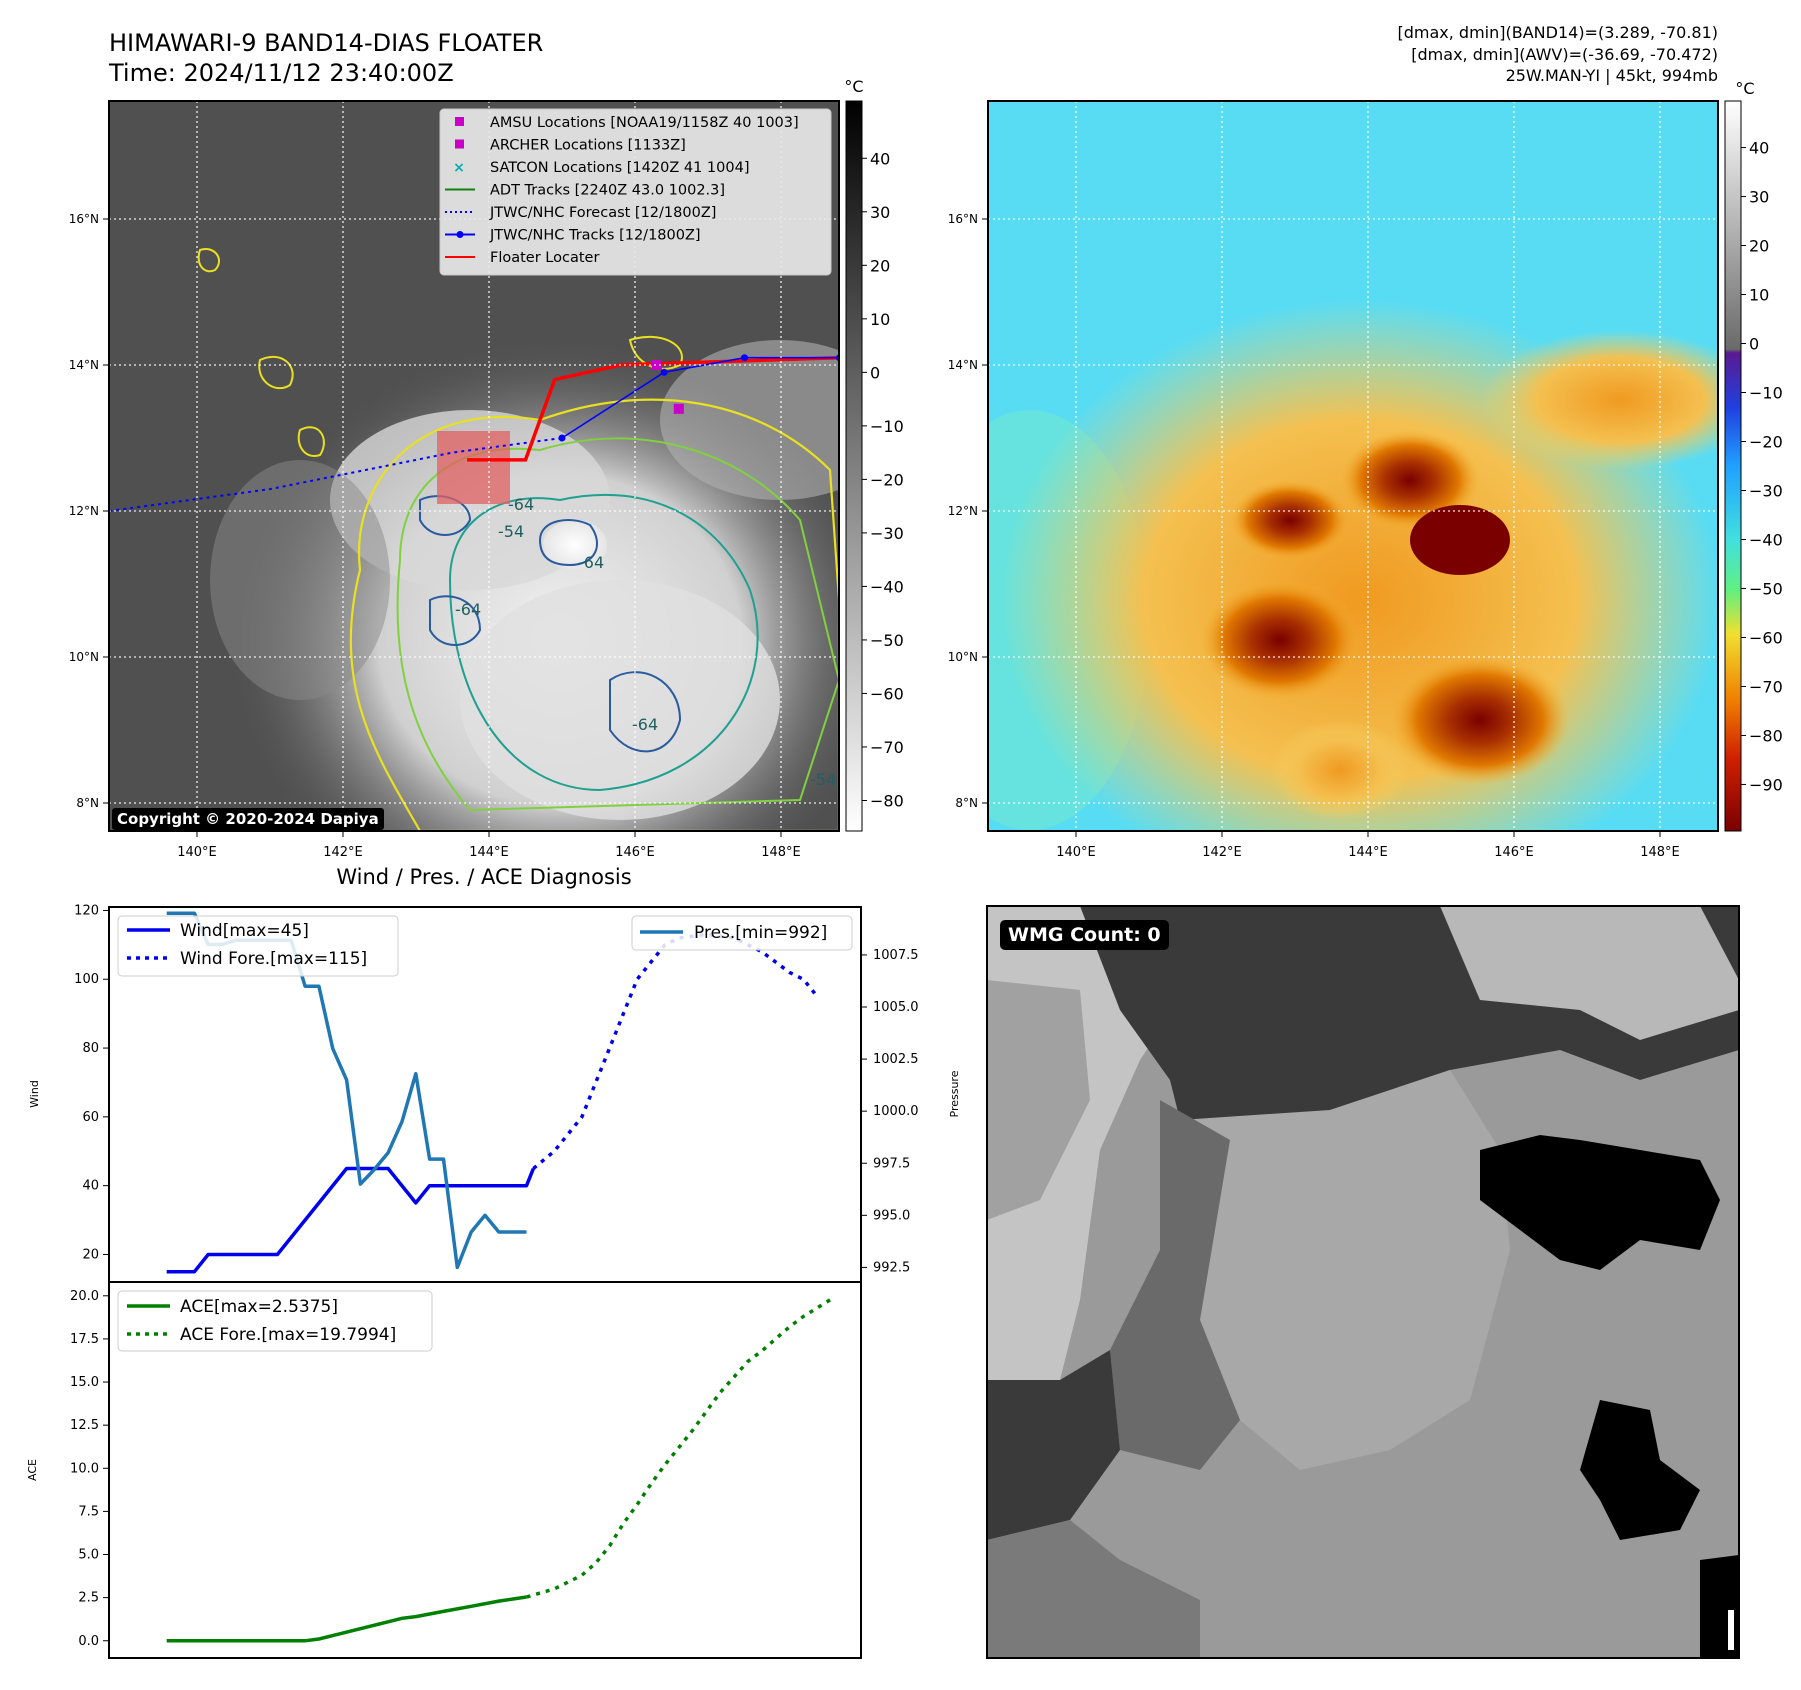  What do you see at coordinates (84, 365) in the screenshot?
I see `ir-lat-label: 14°N` at bounding box center [84, 365].